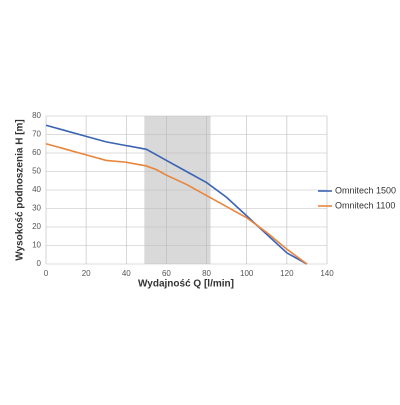 The image size is (400, 405). I want to click on x-tick-label: 100, so click(247, 273).